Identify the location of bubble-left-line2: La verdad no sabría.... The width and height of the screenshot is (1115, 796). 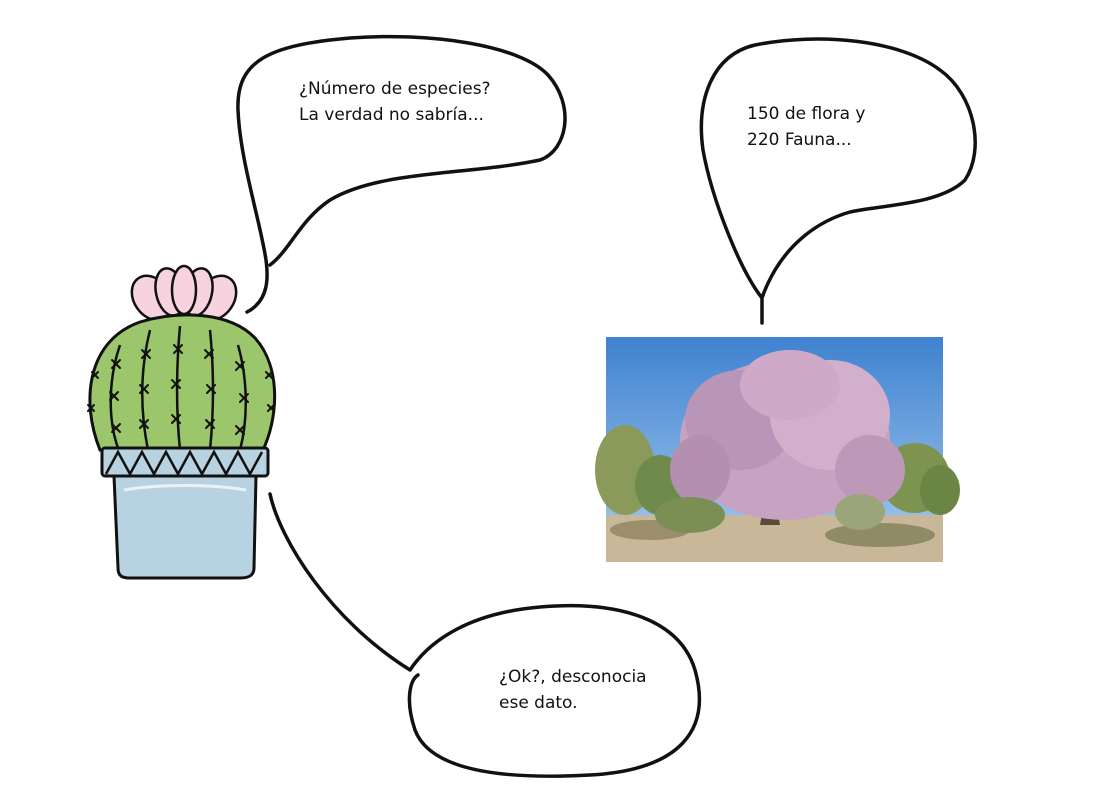
(391, 115).